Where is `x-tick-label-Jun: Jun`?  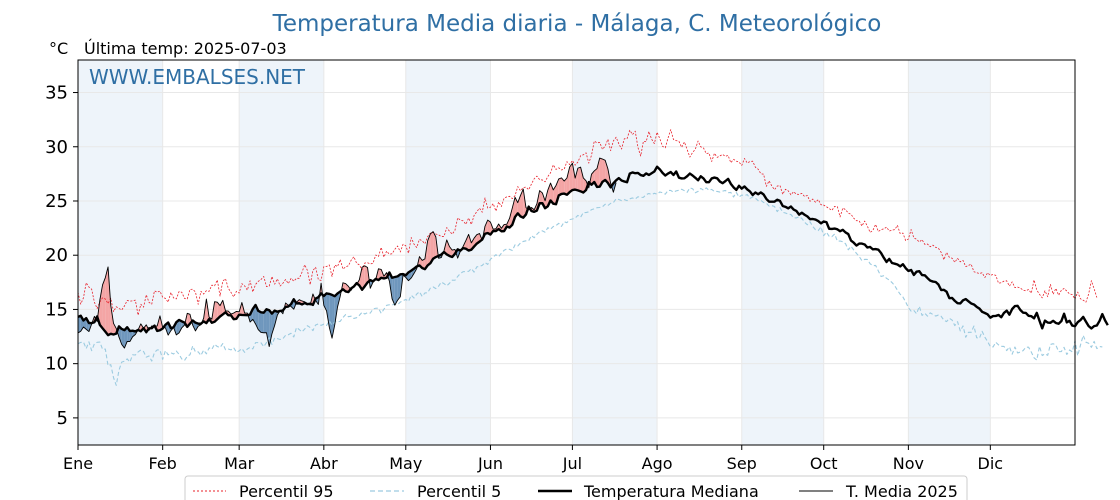 x-tick-label-Jun: Jun is located at coordinates (490, 463).